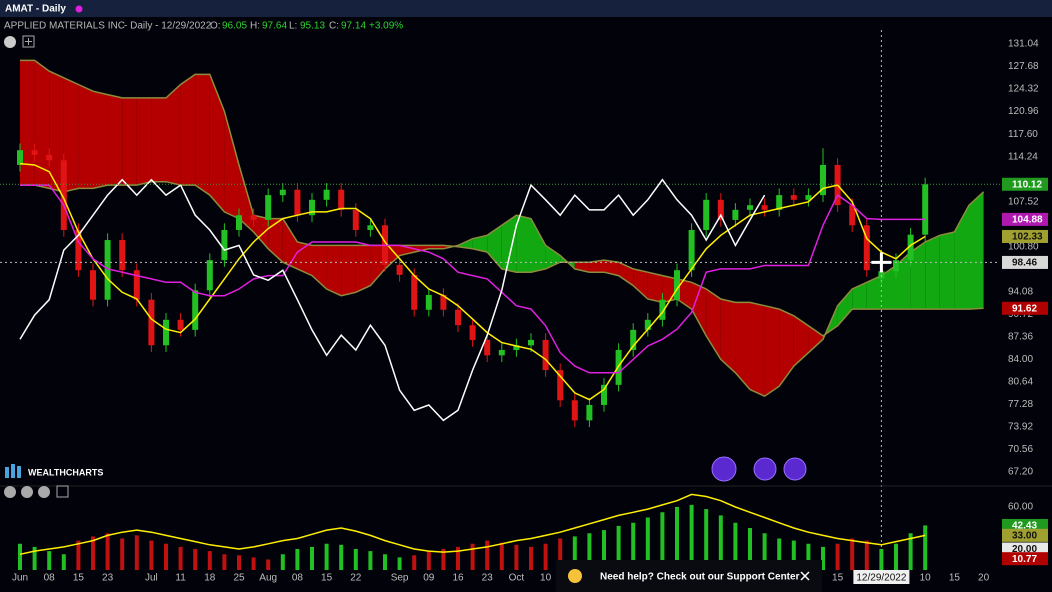 This screenshot has height=592, width=1052. Describe the element at coordinates (268, 578) in the screenshot. I see `x-tick-label: Aug` at that location.